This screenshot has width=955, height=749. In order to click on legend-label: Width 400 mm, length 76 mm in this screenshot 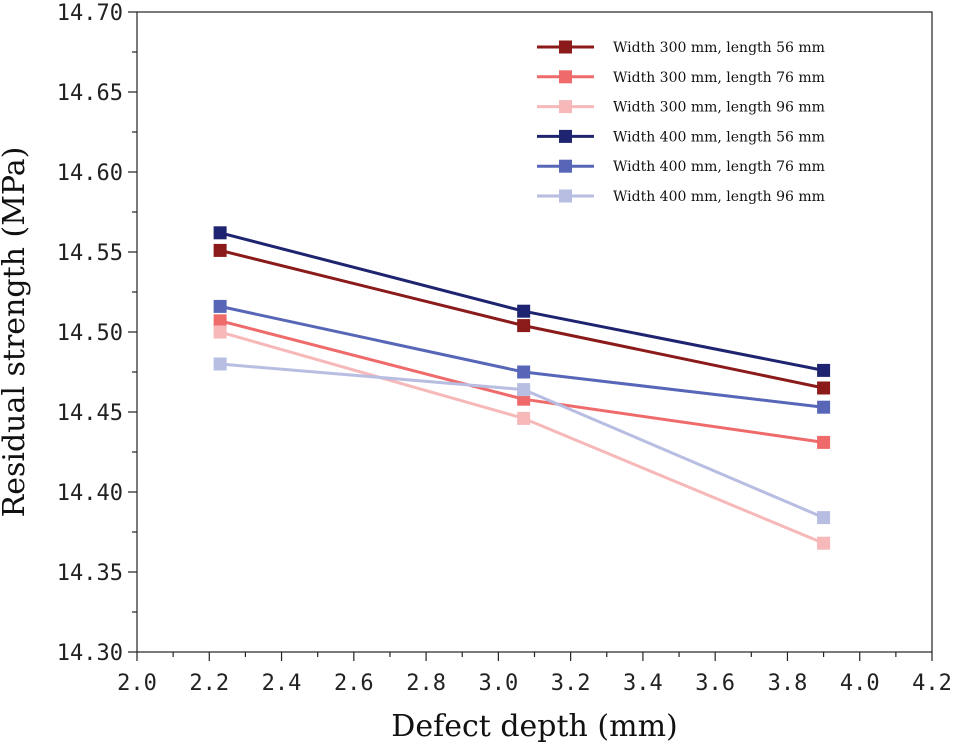, I will do `click(719, 167)`.